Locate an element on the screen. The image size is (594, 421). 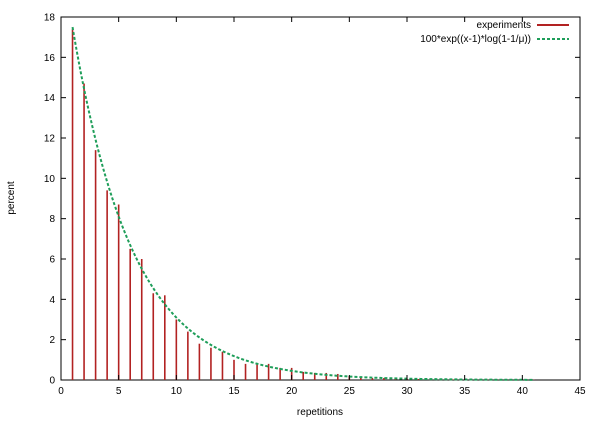
x-tick-label: 35 is located at coordinates (465, 391).